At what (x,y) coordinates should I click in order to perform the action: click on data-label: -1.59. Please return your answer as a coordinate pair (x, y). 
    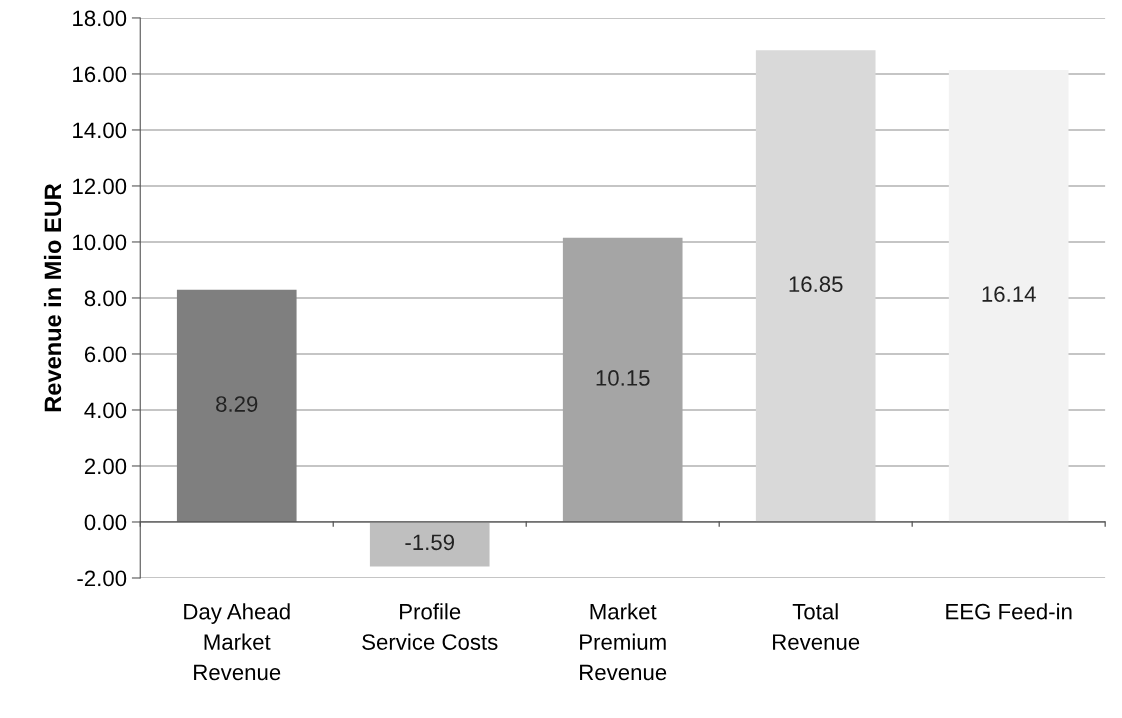
    Looking at the image, I should click on (429, 542).